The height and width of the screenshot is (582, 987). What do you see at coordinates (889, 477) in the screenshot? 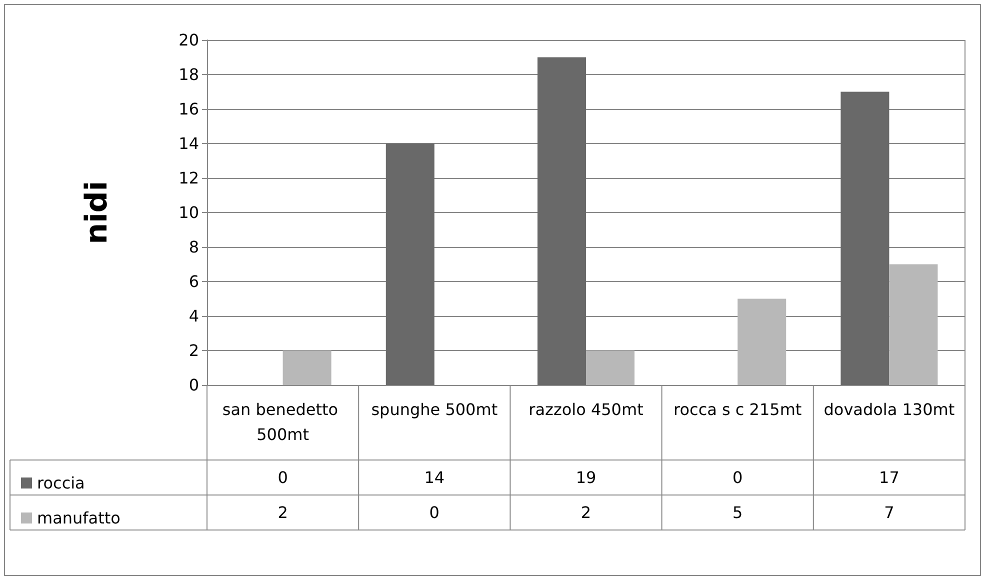
I see `data-label: 17` at bounding box center [889, 477].